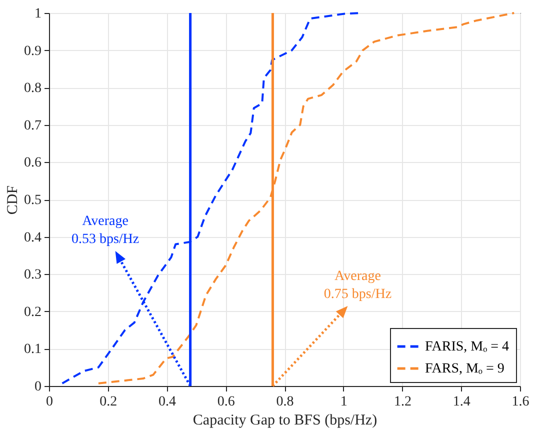 The height and width of the screenshot is (431, 541). What do you see at coordinates (49, 402) in the screenshot?
I see `x-tick-label: 0` at bounding box center [49, 402].